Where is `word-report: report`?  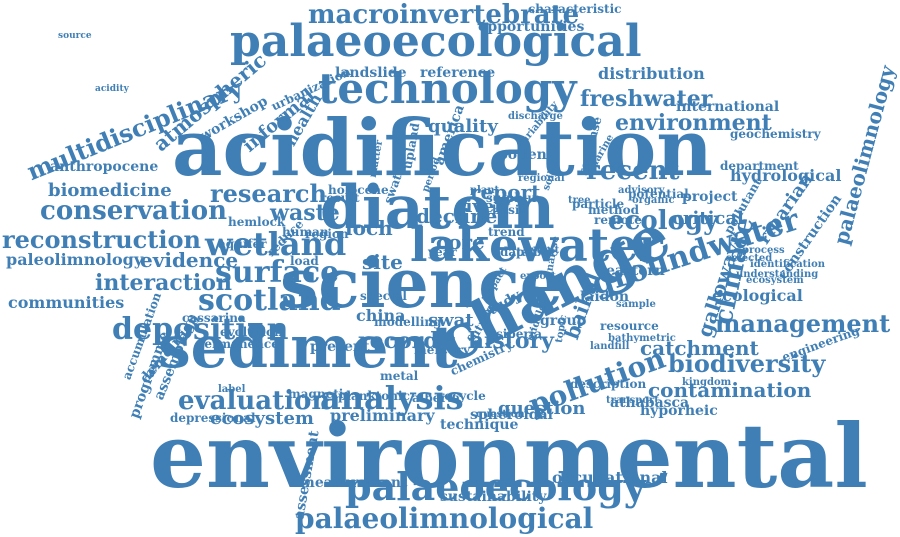 word-report: report is located at coordinates (505, 192).